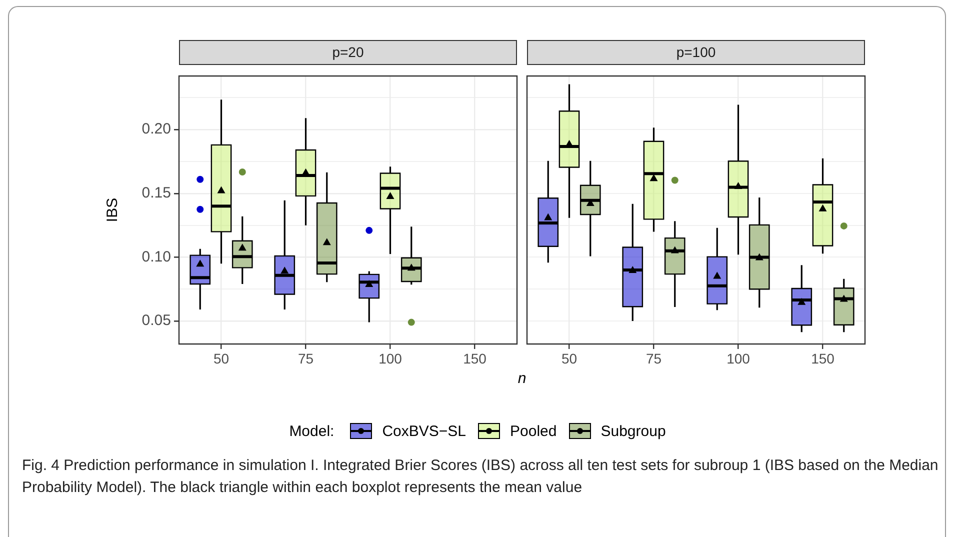  What do you see at coordinates (348, 52) in the screenshot?
I see `chart-title: p=20` at bounding box center [348, 52].